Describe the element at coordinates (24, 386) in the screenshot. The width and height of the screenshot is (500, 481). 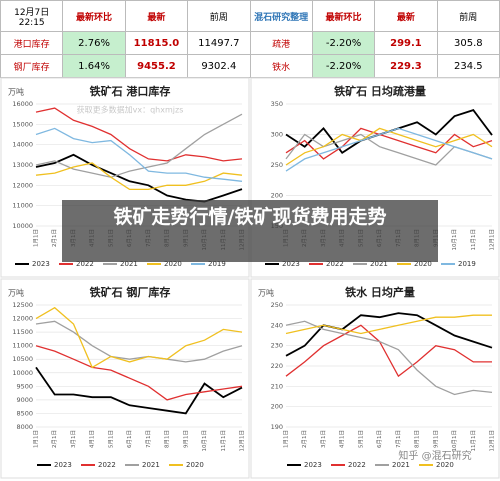
I see `y-tick-label: 9500` at that location.